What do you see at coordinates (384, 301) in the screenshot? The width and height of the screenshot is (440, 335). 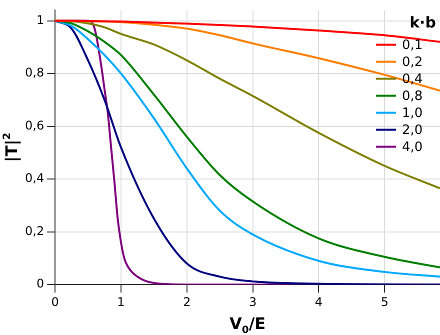 I see `x-tick-label: 5` at bounding box center [384, 301].